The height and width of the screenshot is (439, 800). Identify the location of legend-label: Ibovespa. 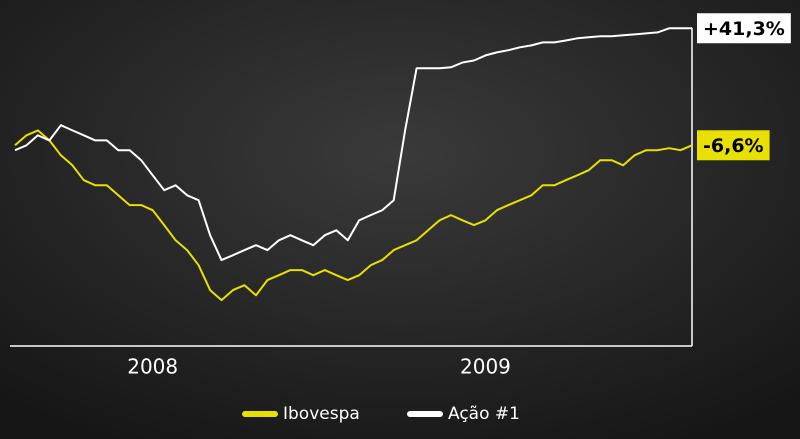
(321, 414).